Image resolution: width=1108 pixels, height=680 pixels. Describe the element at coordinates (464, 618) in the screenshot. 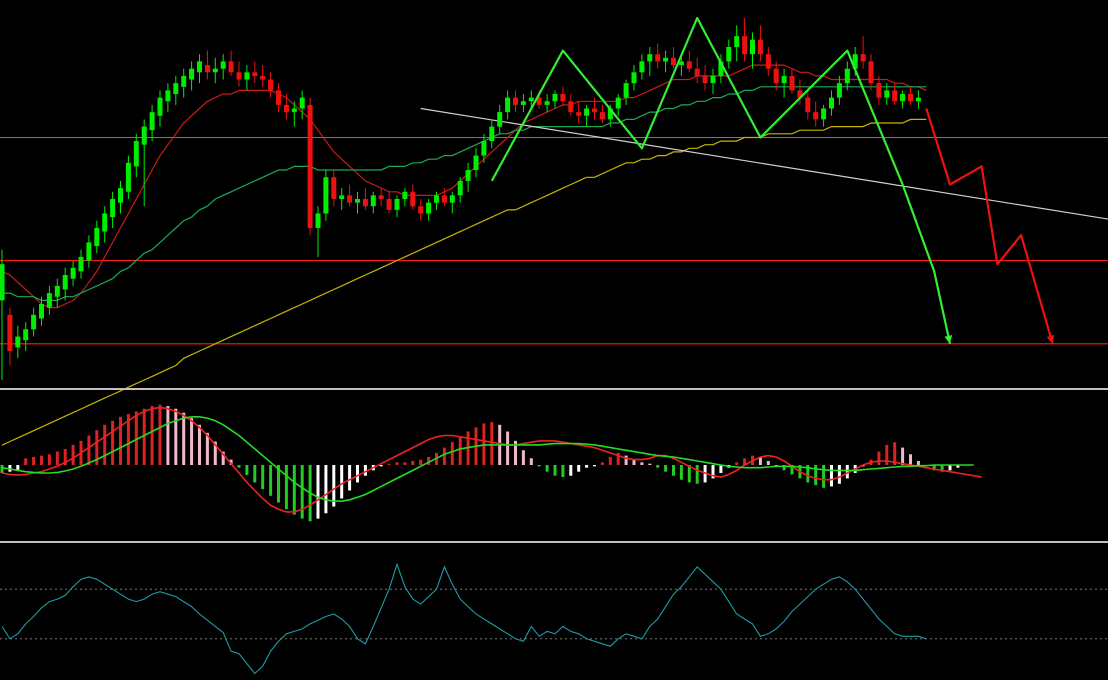

I see `oscillator-line` at that location.